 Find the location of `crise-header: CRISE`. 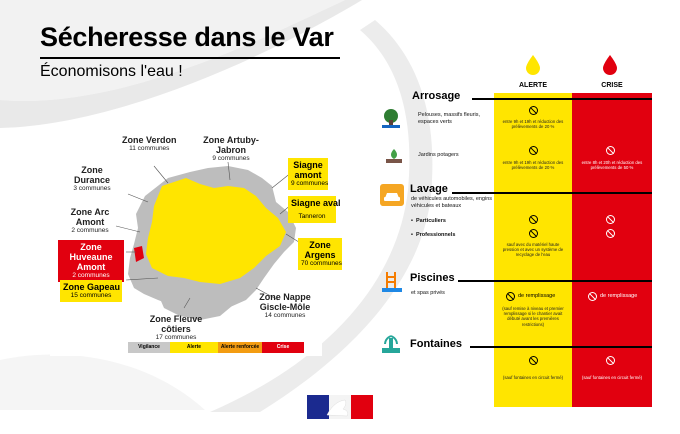

crise-header: CRISE is located at coordinates (612, 85).